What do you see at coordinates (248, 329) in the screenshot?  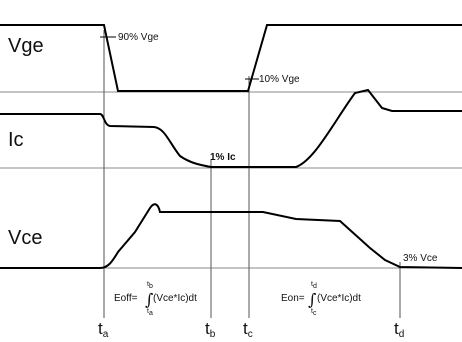 I see `tc-label: tc` at bounding box center [248, 329].